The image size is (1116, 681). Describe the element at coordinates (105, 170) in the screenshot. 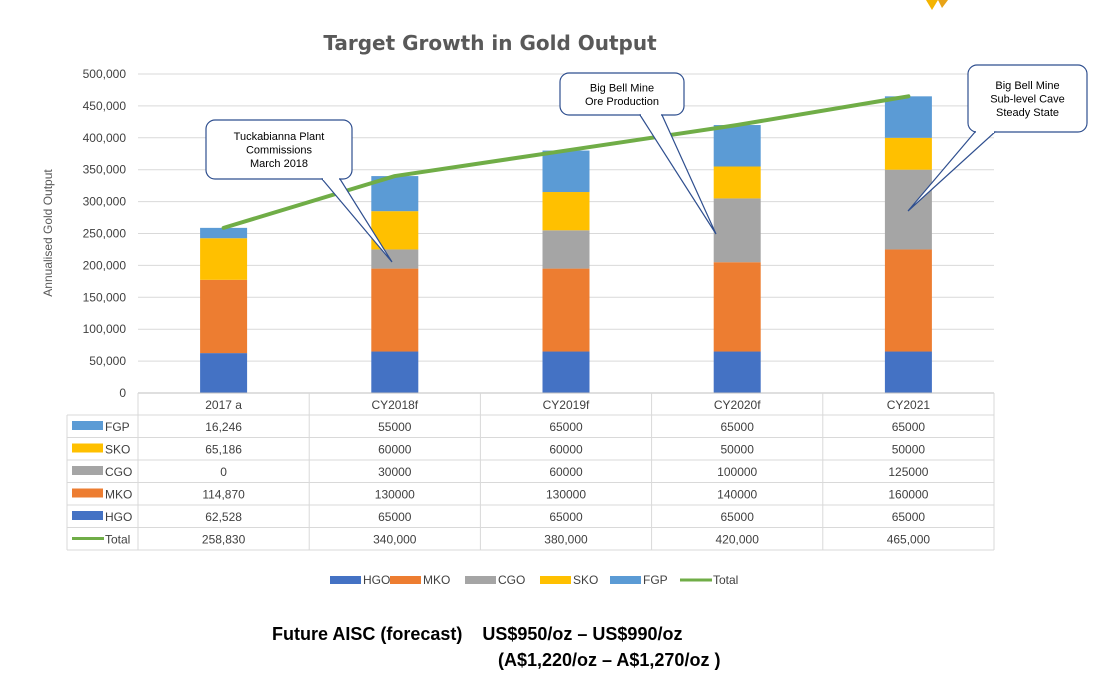

I see `y-tick-label: 350,000` at that location.